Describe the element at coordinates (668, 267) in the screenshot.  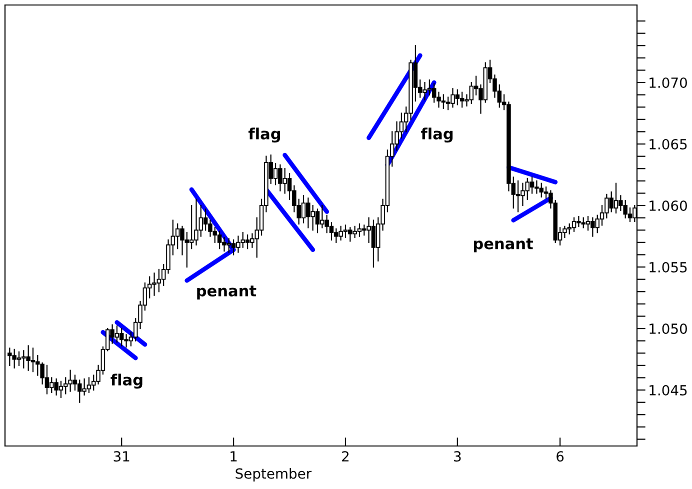
I see `y-tick-label: 1.055` at that location.